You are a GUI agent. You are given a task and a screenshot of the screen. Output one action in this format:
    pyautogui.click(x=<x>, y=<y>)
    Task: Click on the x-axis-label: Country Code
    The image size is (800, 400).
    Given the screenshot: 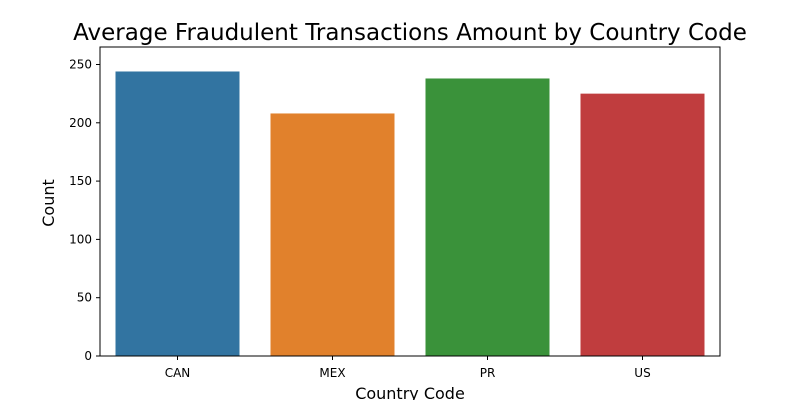 What is the action you would take?
    pyautogui.click(x=410, y=392)
    